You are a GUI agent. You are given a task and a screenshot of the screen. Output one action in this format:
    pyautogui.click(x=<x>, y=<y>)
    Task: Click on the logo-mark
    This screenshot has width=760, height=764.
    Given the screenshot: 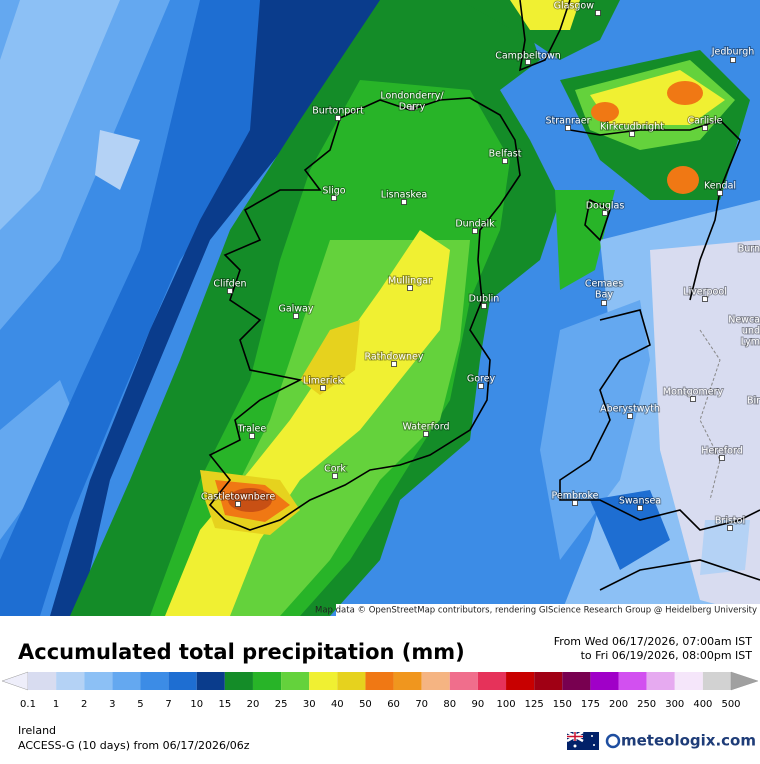 What is the action you would take?
    pyautogui.click(x=613, y=741)
    